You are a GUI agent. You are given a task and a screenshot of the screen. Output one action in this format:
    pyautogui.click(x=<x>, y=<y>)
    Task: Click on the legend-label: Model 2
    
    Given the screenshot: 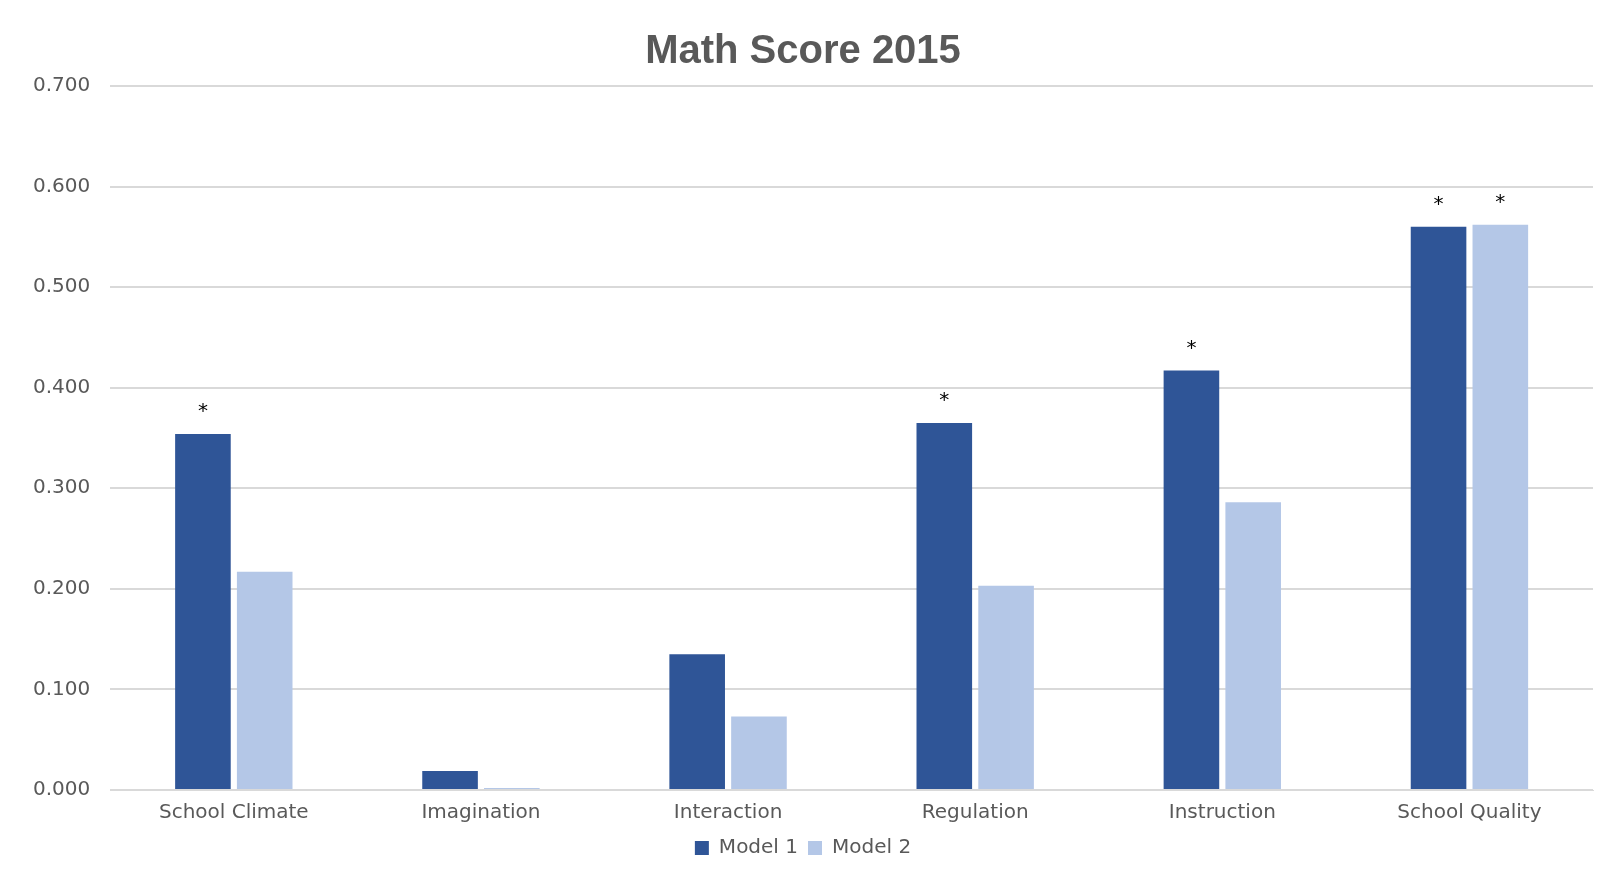 What is the action you would take?
    pyautogui.click(x=872, y=846)
    